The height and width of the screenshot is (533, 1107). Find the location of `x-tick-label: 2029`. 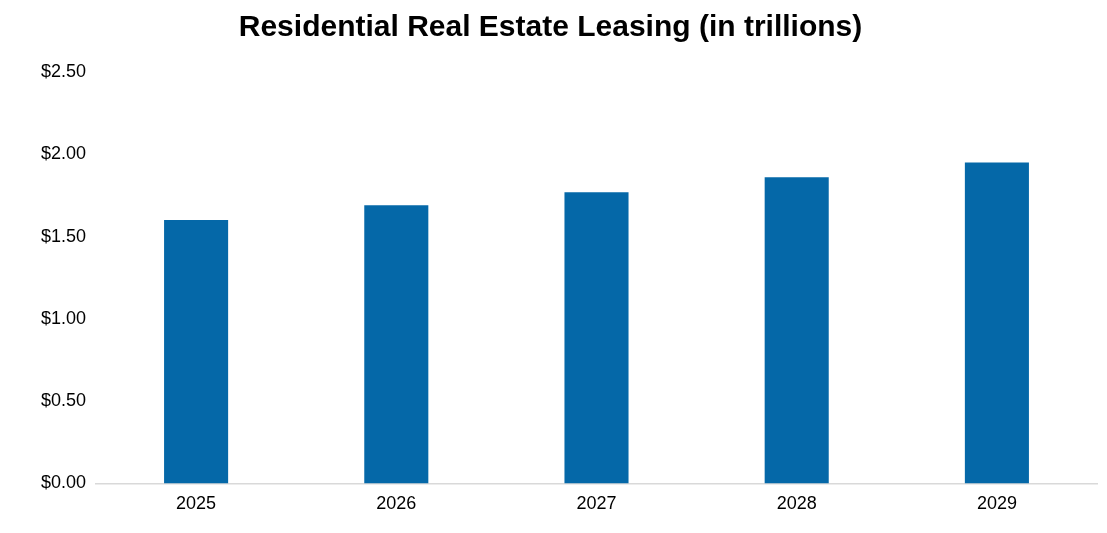

x-tick-label: 2029 is located at coordinates (996, 503).